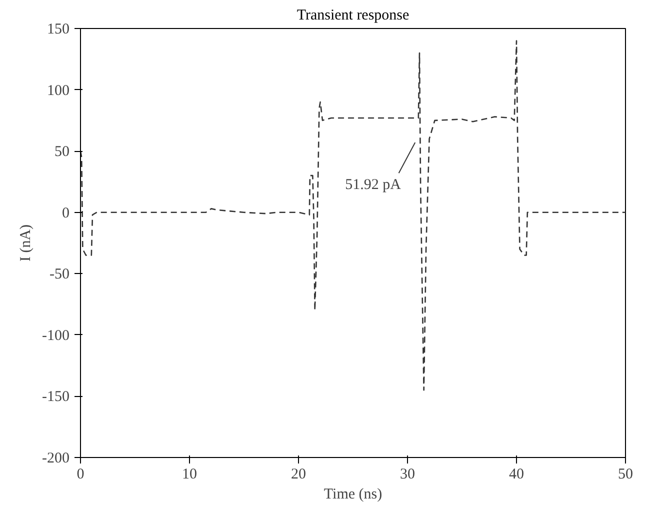 The height and width of the screenshot is (510, 650). What do you see at coordinates (56, 458) in the screenshot?
I see `y-tick-label: -200` at bounding box center [56, 458].